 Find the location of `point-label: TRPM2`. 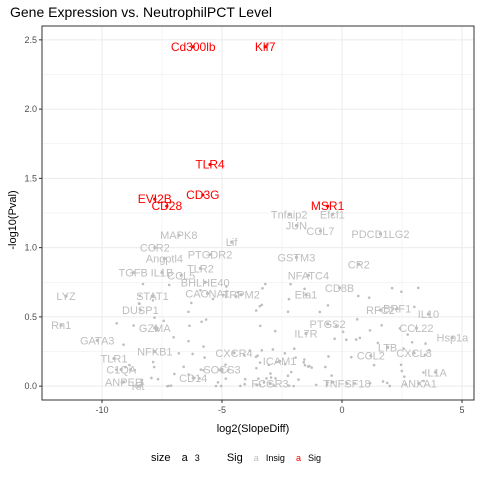

point-label: TRPM2 is located at coordinates (241, 296).